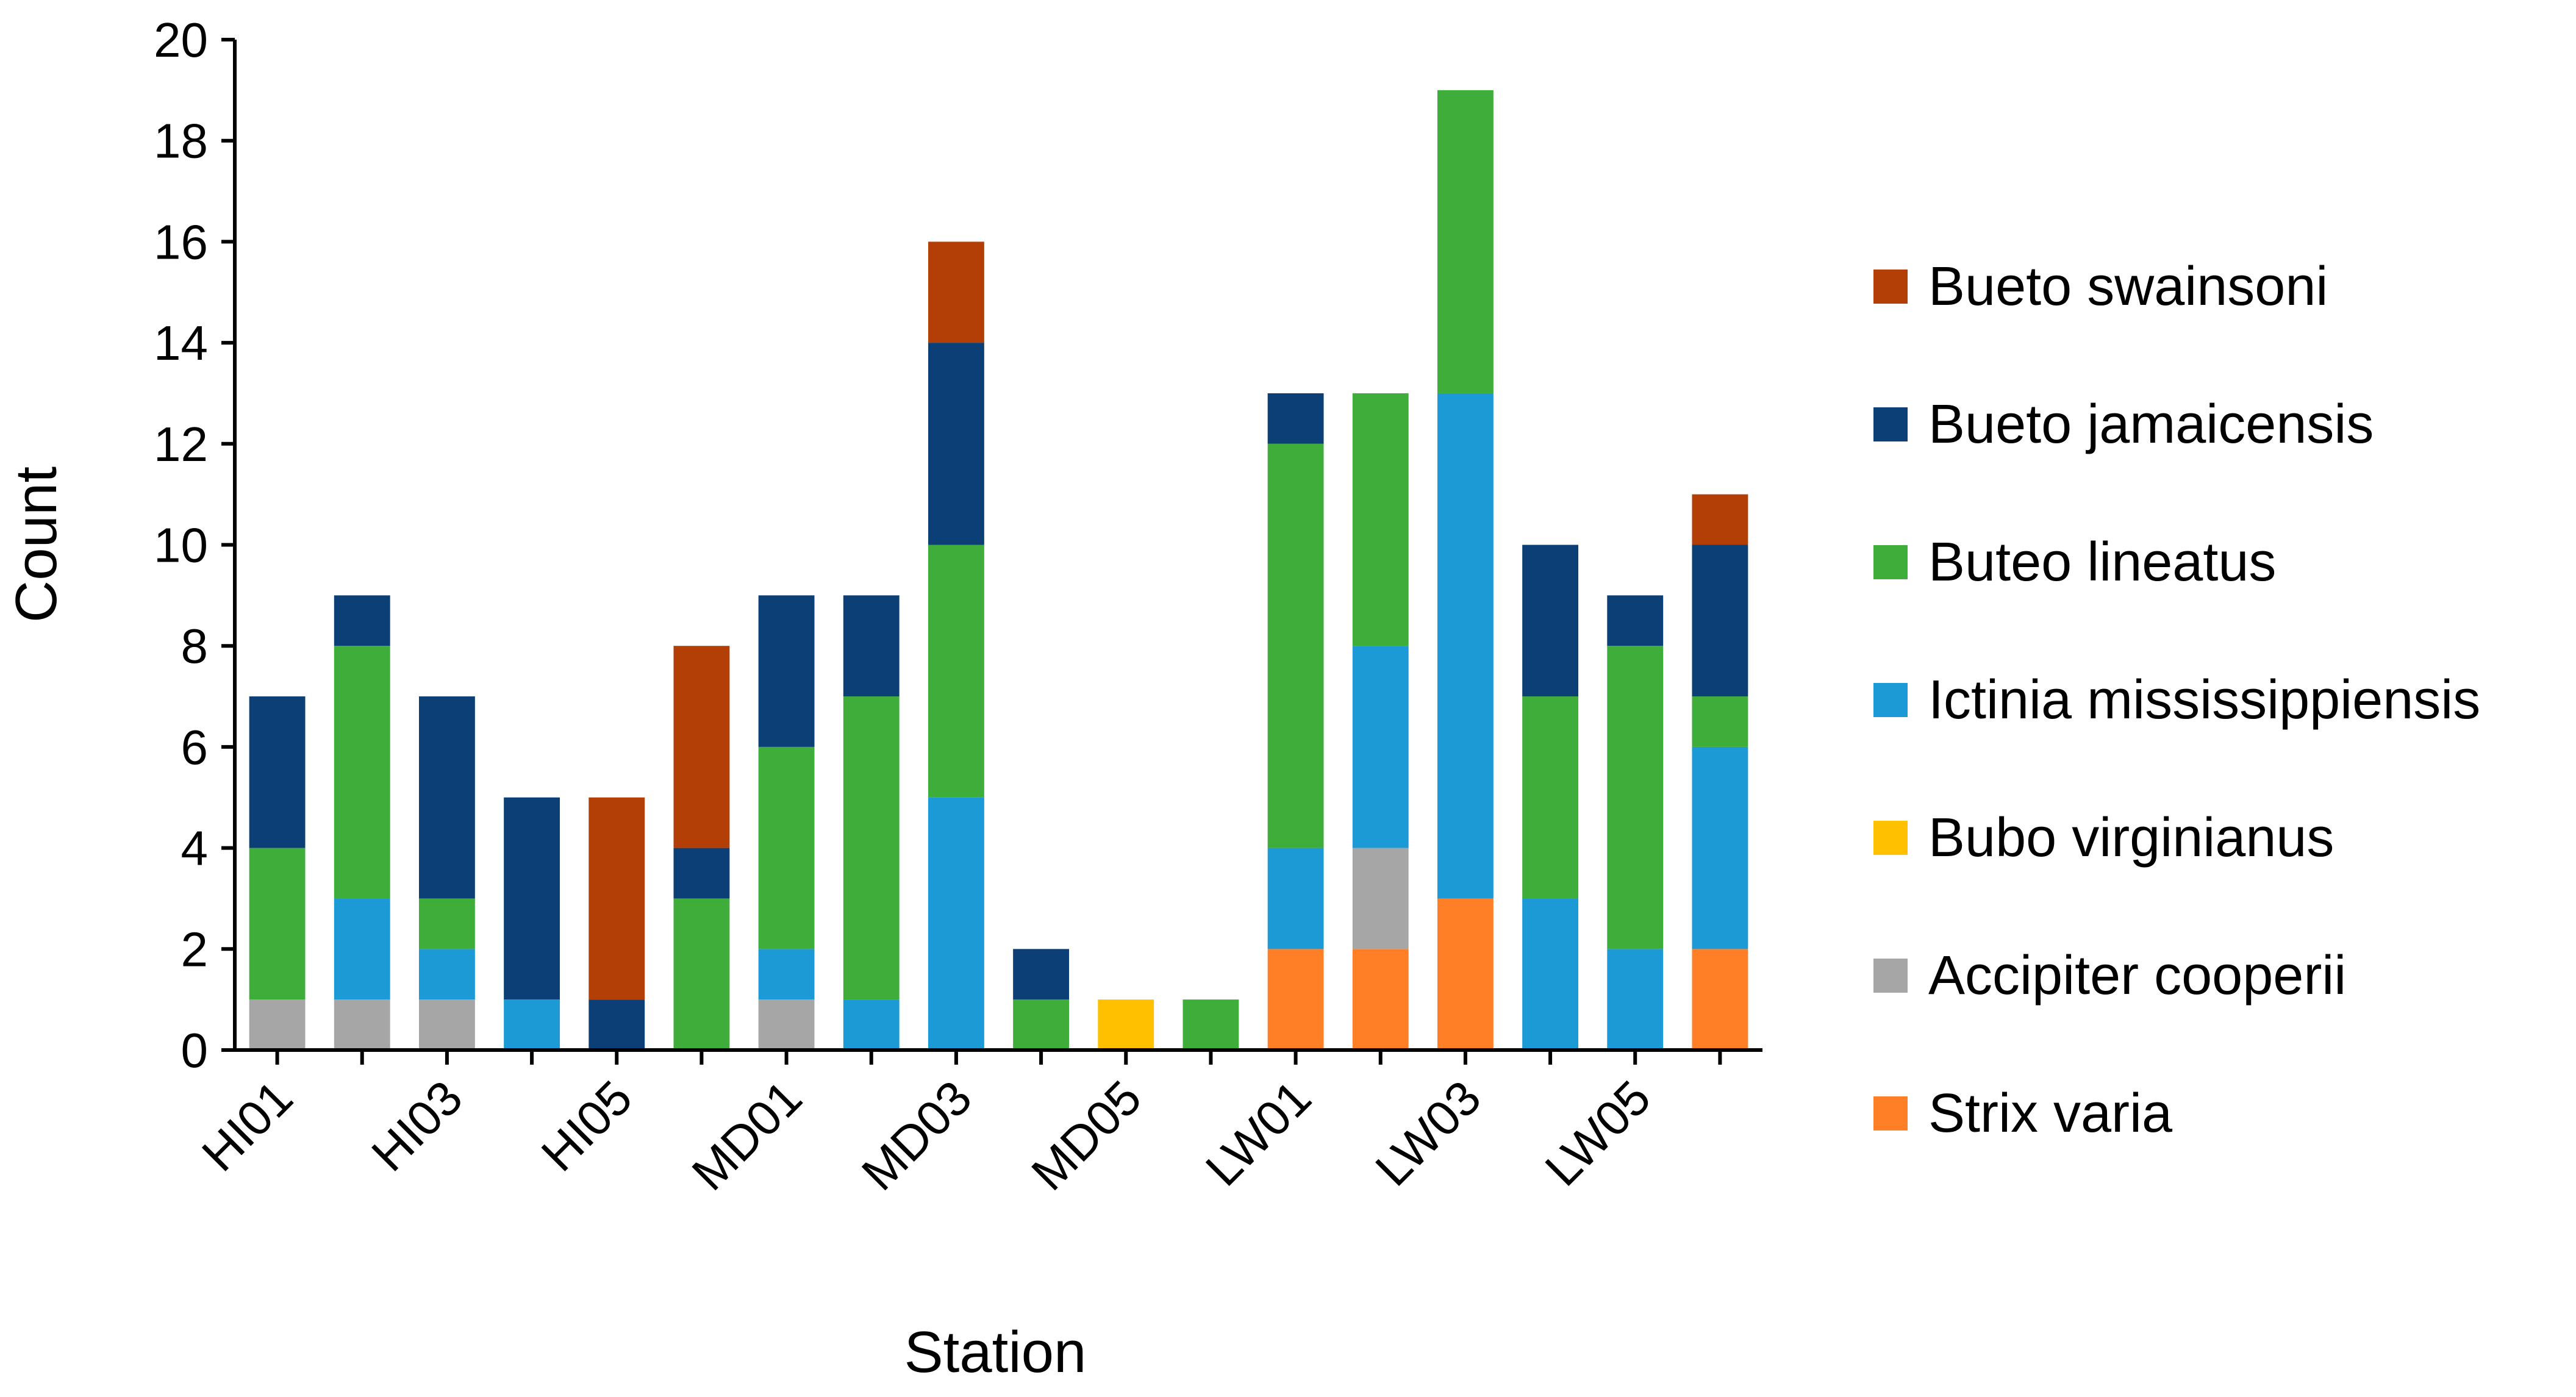 The width and height of the screenshot is (2576, 1397). What do you see at coordinates (2128, 286) in the screenshot?
I see `legend-label-bueto-swainsoni: Bueto swainsoni` at bounding box center [2128, 286].